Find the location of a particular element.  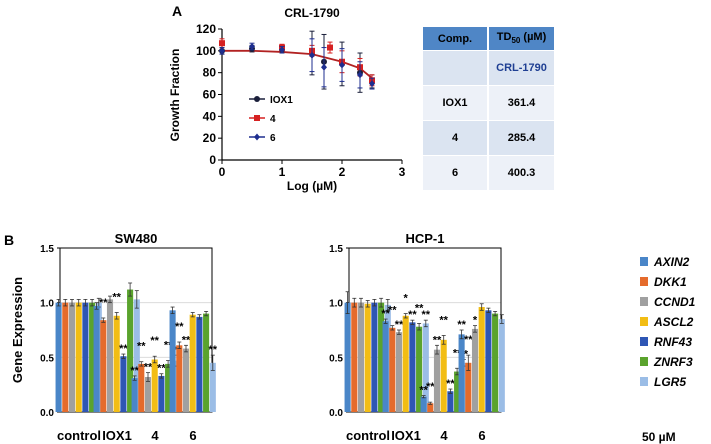

fit-curve is located at coordinates (297, 64).